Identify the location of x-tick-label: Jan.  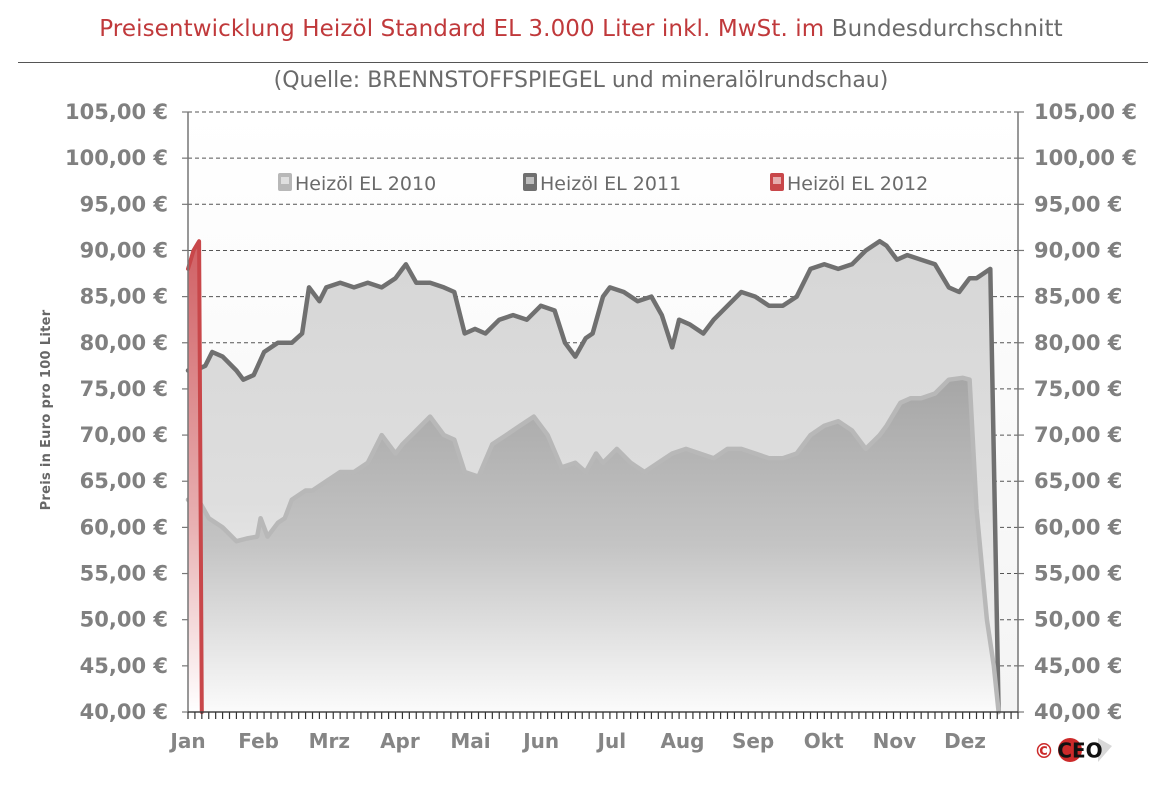
(186, 741).